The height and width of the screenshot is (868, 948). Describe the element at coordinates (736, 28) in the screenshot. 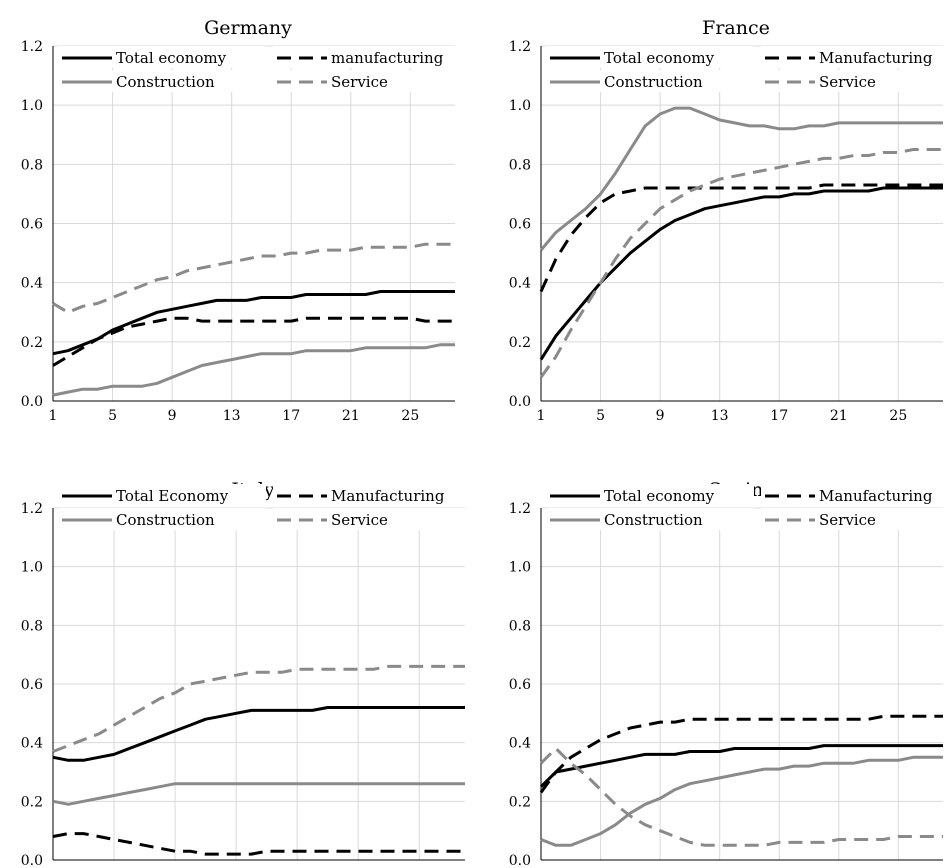

I see `chart-title: France` at that location.